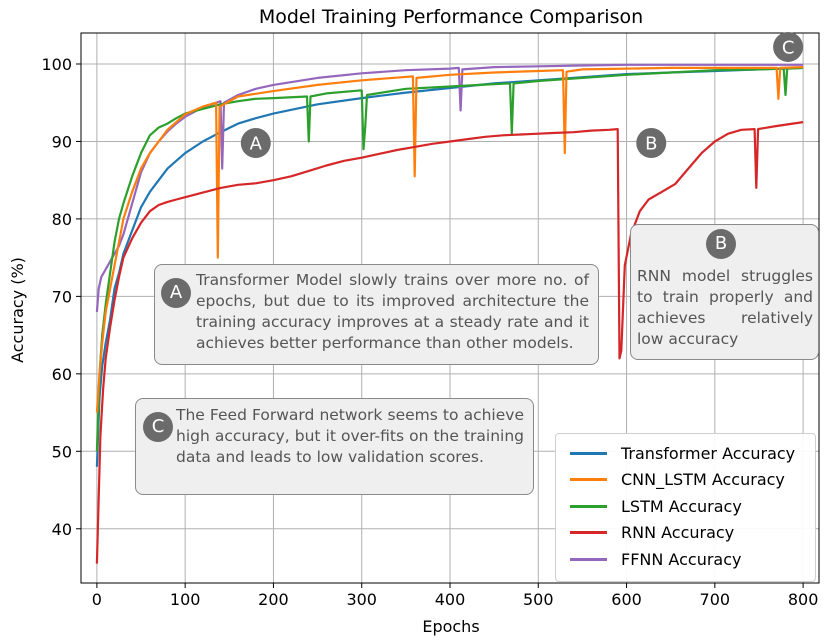 This screenshot has height=637, width=831. Describe the element at coordinates (538, 599) in the screenshot. I see `x-tick-label: 500` at that location.